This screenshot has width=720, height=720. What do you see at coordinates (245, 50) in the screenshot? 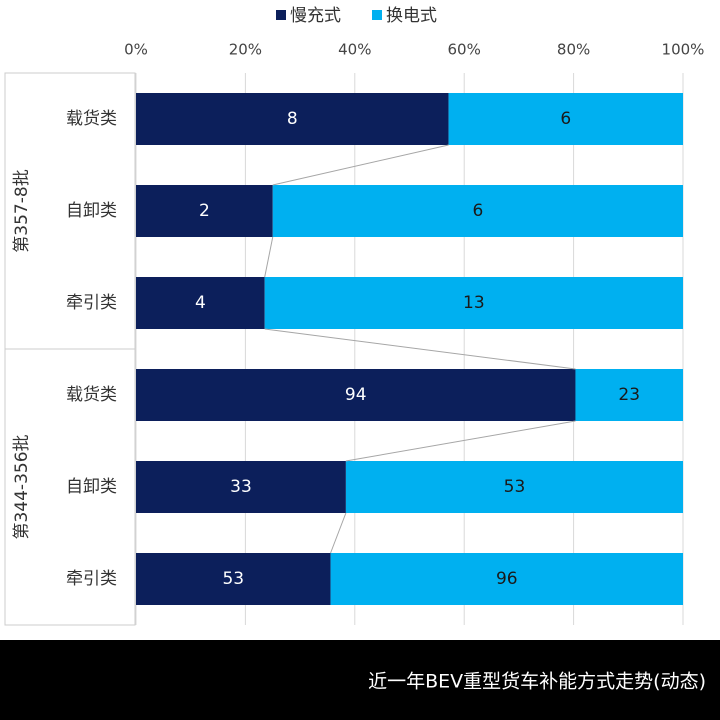
I see `x-tick-label: 20%` at bounding box center [245, 50].